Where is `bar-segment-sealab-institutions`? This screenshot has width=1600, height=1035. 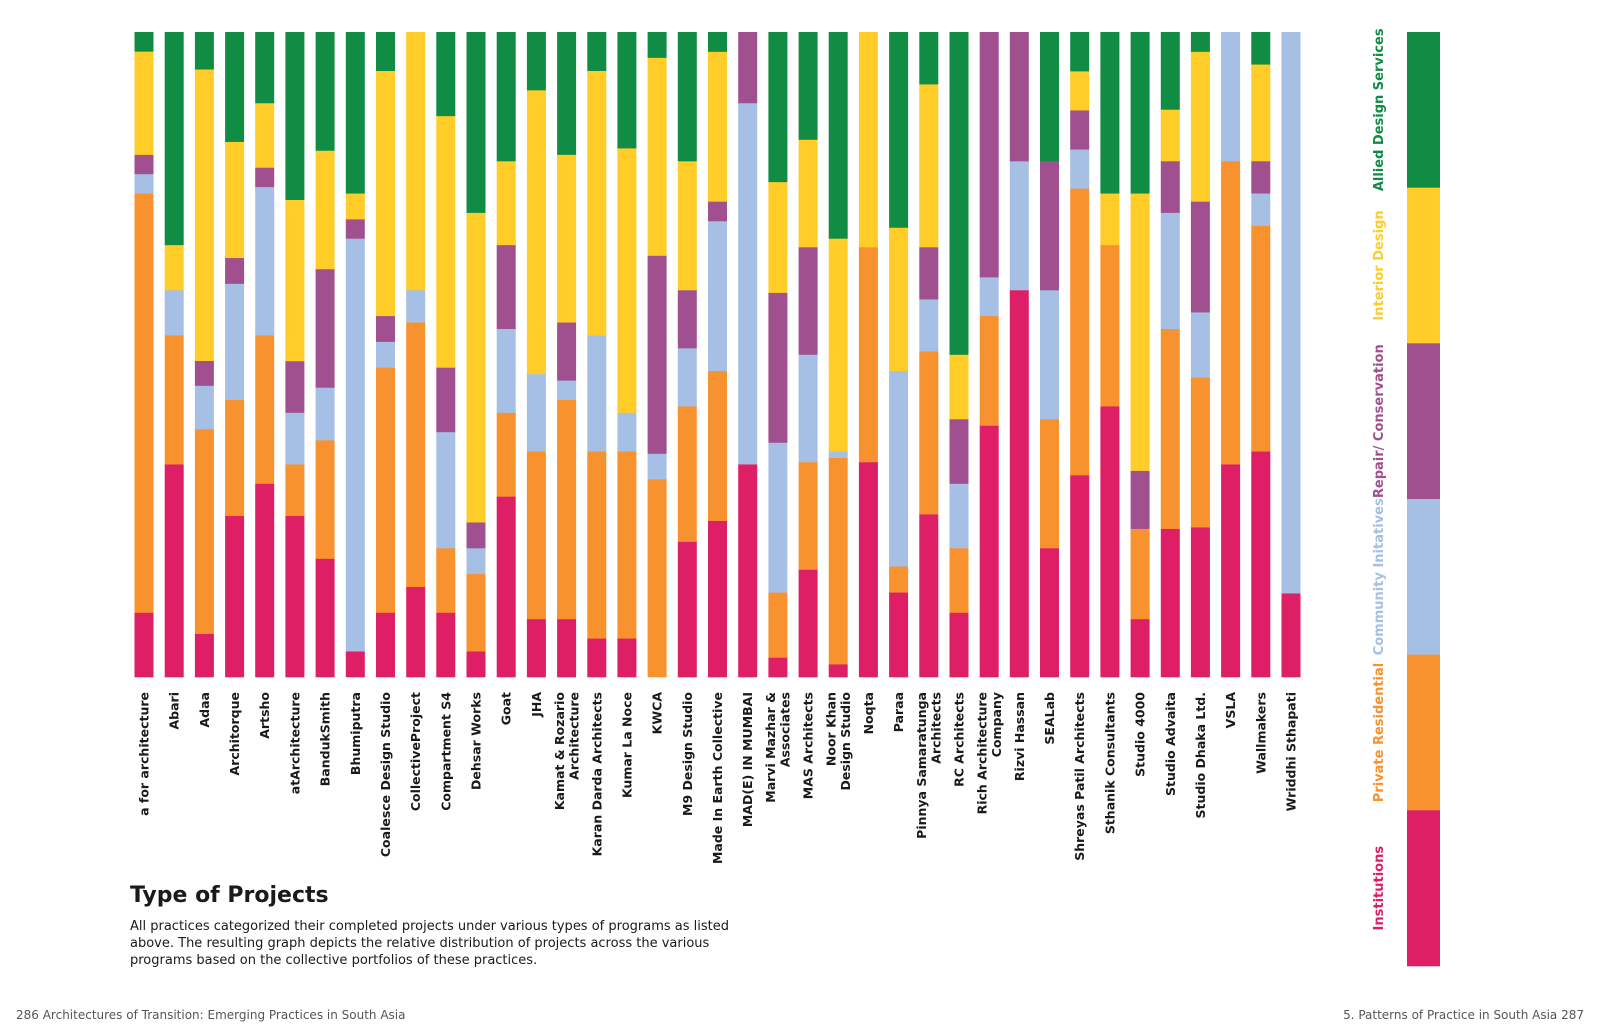
bar-segment-sealab-institutions is located at coordinates (1049, 613).